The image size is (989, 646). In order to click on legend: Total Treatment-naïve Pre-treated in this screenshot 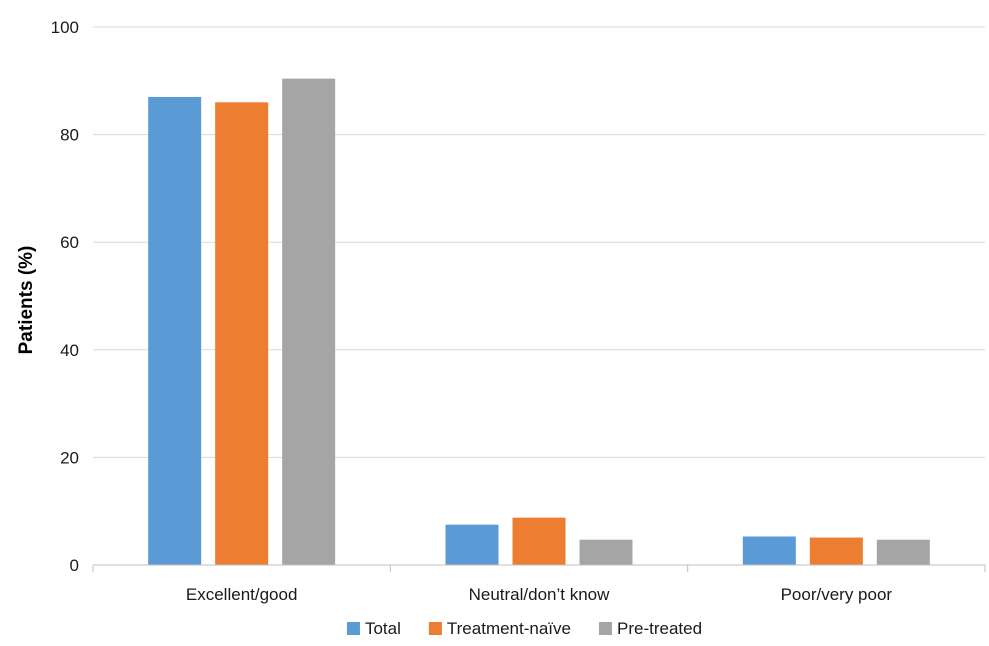, I will do `click(524, 628)`.